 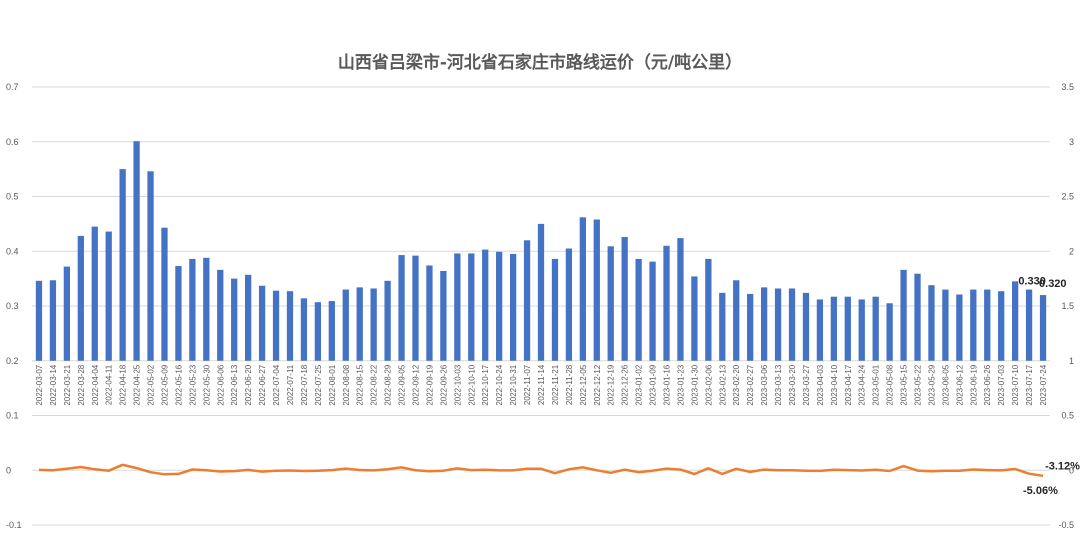 I want to click on x-tick-label: 2023-07-10, so click(x=1015, y=384).